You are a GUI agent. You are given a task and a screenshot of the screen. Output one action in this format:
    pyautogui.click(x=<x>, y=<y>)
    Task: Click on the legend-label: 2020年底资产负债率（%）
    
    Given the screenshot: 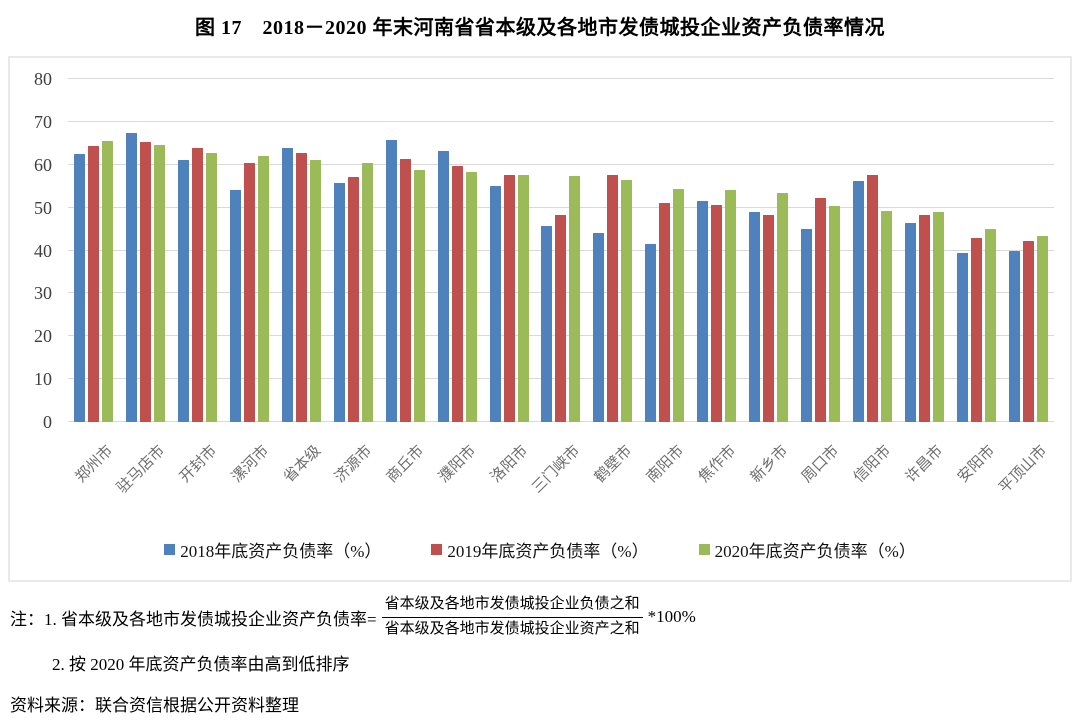 What is the action you would take?
    pyautogui.click(x=815, y=551)
    